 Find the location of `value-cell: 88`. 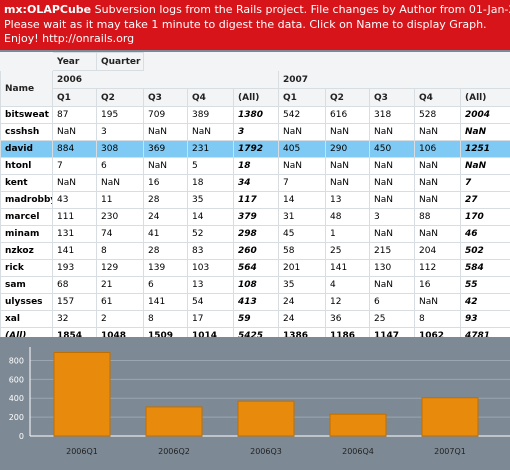

value-cell: 88 is located at coordinates (438, 217).